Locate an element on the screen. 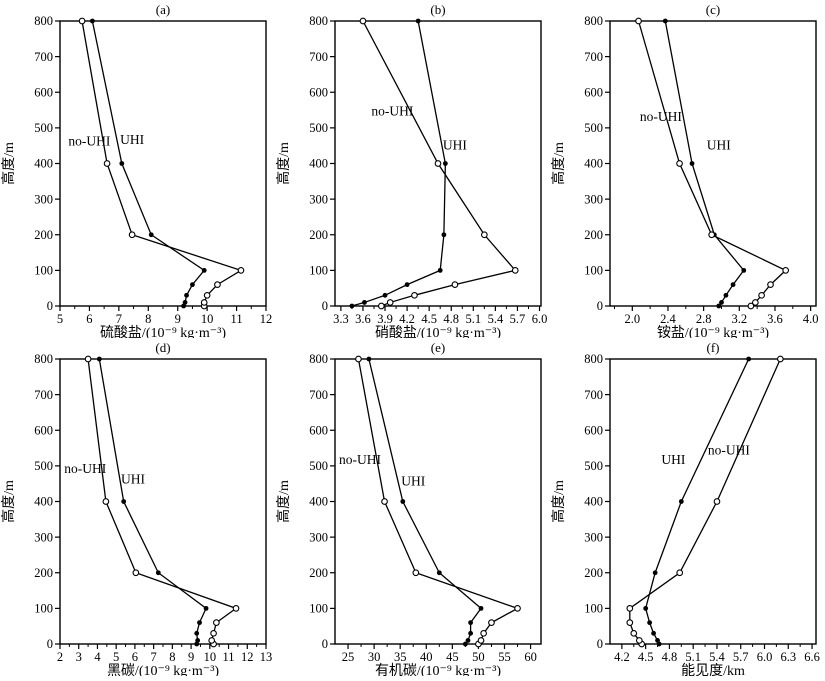 This screenshot has width=825, height=681. x-tick-label: 13 is located at coordinates (266, 657).